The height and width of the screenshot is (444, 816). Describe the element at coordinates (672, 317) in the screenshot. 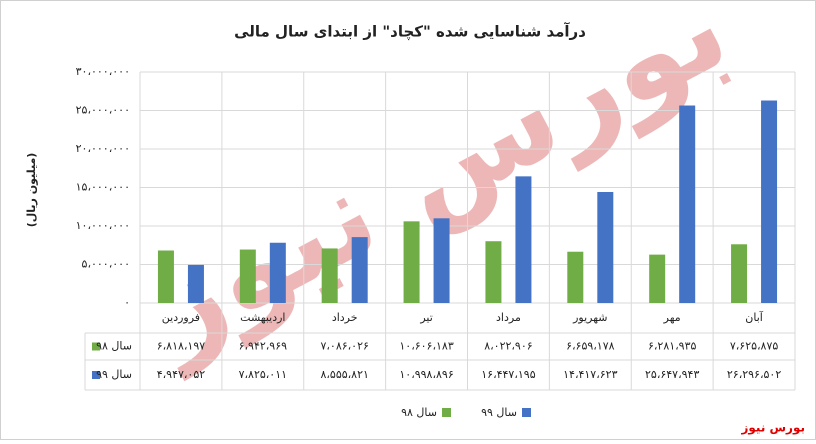

I see `category-label: مهر` at that location.